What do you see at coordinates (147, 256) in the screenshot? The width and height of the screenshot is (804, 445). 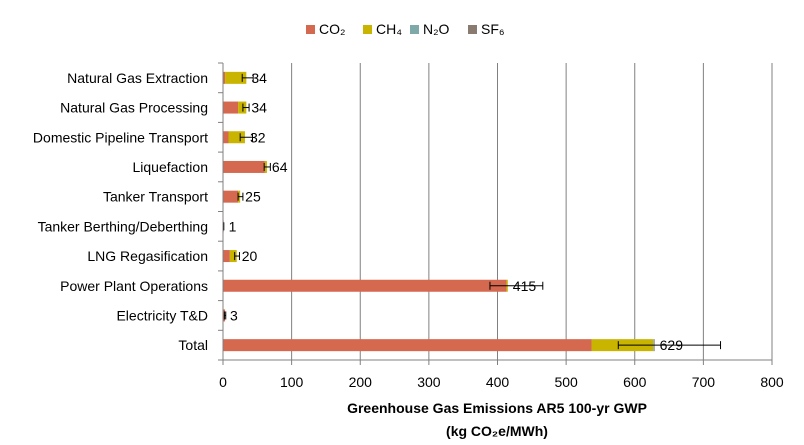 I see `category-label: LNG Regasification` at bounding box center [147, 256].